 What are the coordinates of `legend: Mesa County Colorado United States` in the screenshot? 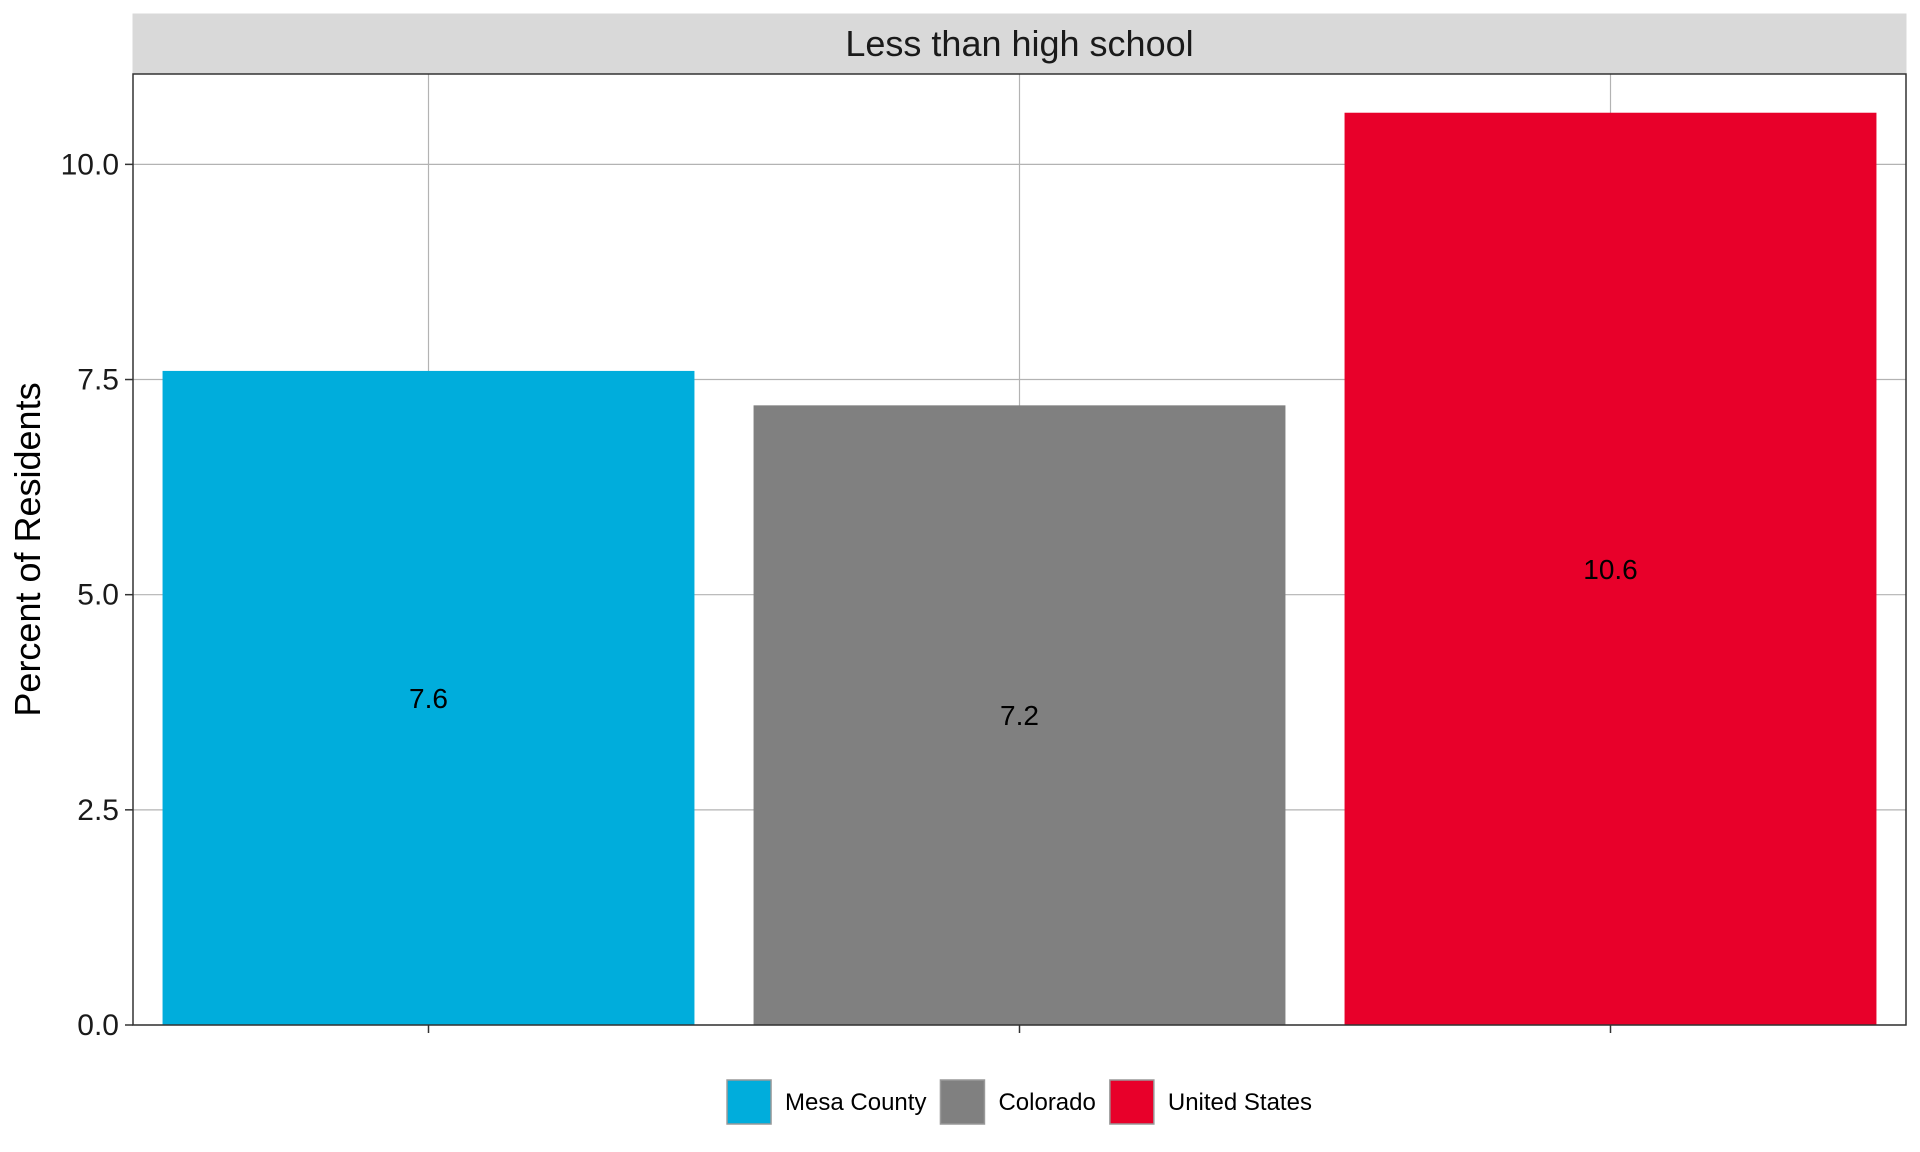 It's located at (1019, 1102).